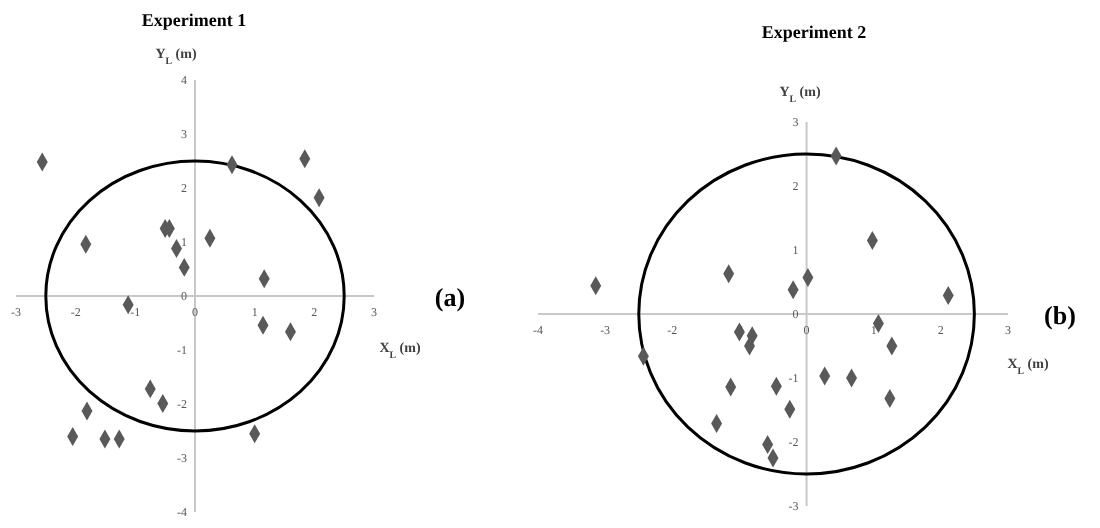  I want to click on text: (a), so click(450, 297).